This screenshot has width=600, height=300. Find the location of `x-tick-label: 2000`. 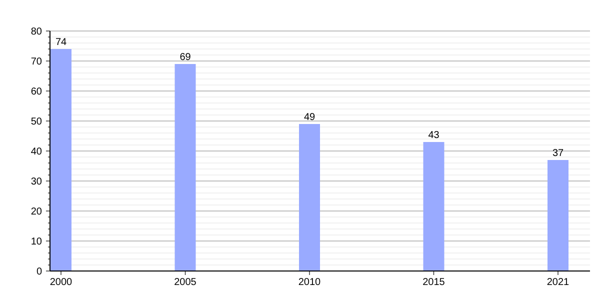

x-tick-label: 2000 is located at coordinates (61, 282).